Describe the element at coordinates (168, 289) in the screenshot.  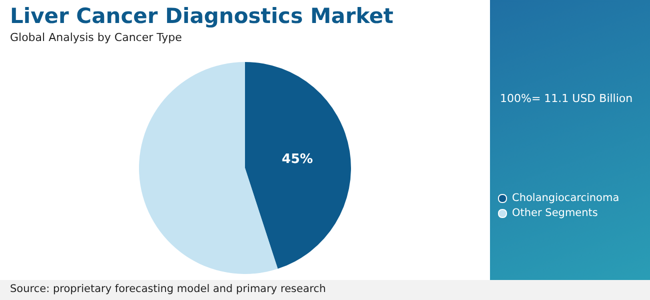
I see `source-note: Source: proprietary forecasting model and primary research` at that location.